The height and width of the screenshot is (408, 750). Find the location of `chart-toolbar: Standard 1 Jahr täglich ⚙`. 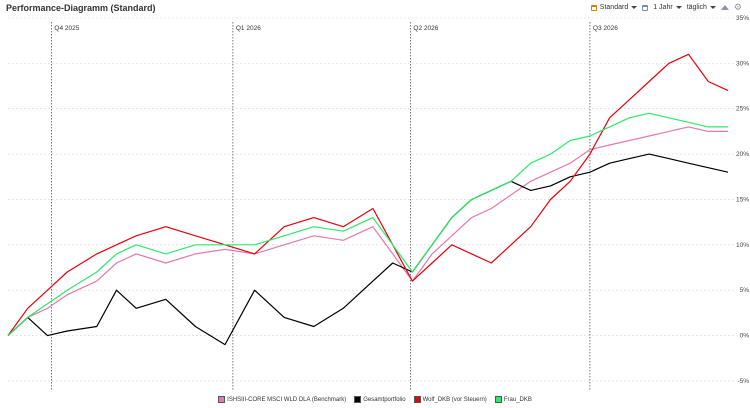

chart-toolbar: Standard 1 Jahr täglich ⚙ is located at coordinates (666, 7).